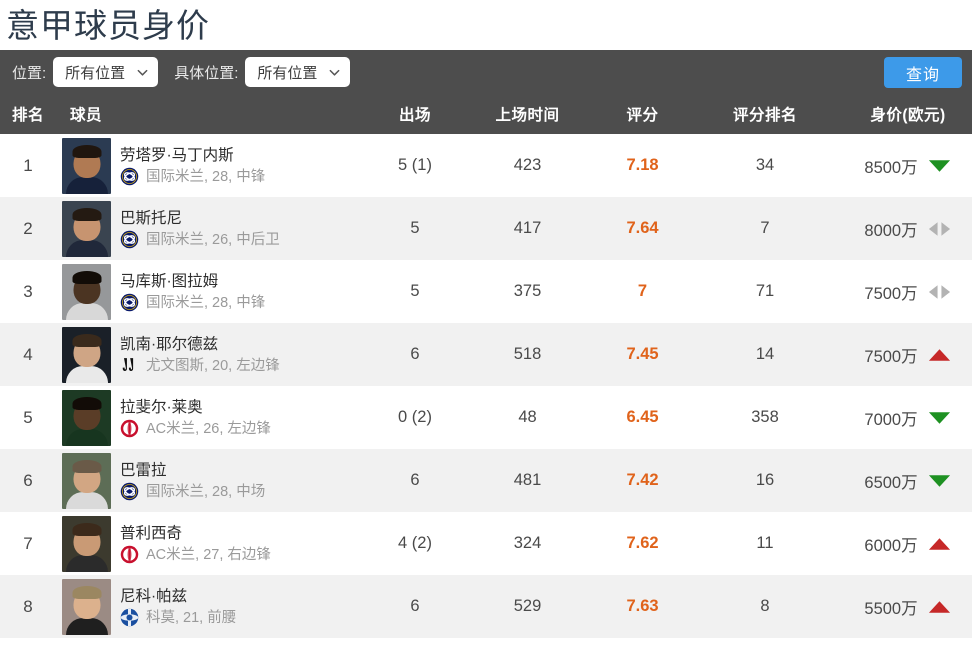  What do you see at coordinates (527, 228) in the screenshot?
I see `cell-minutes: 417` at bounding box center [527, 228].